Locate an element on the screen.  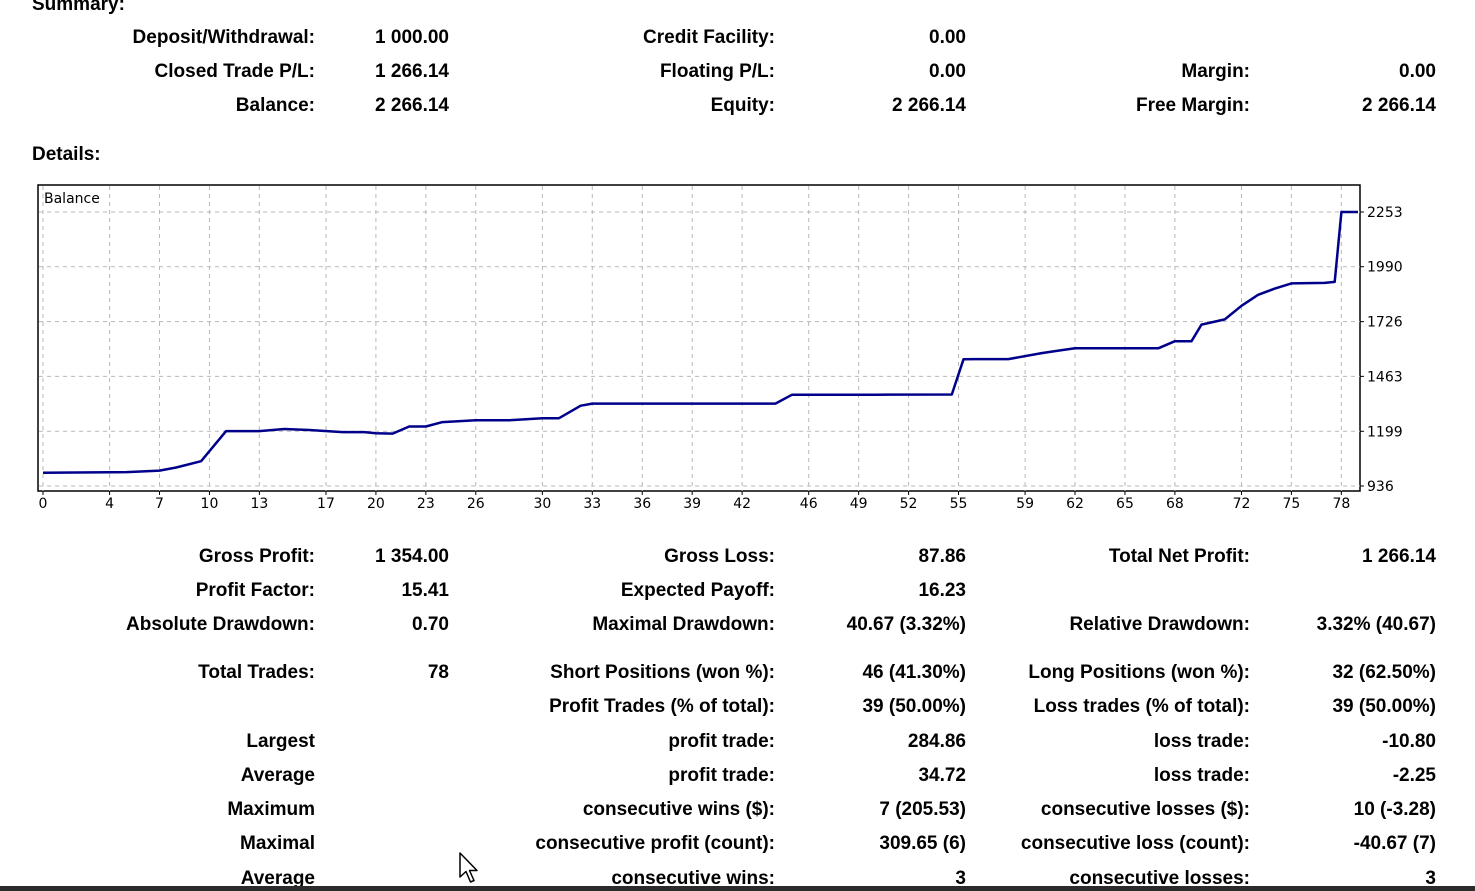
stat-item-value: 15.41 is located at coordinates (425, 590).